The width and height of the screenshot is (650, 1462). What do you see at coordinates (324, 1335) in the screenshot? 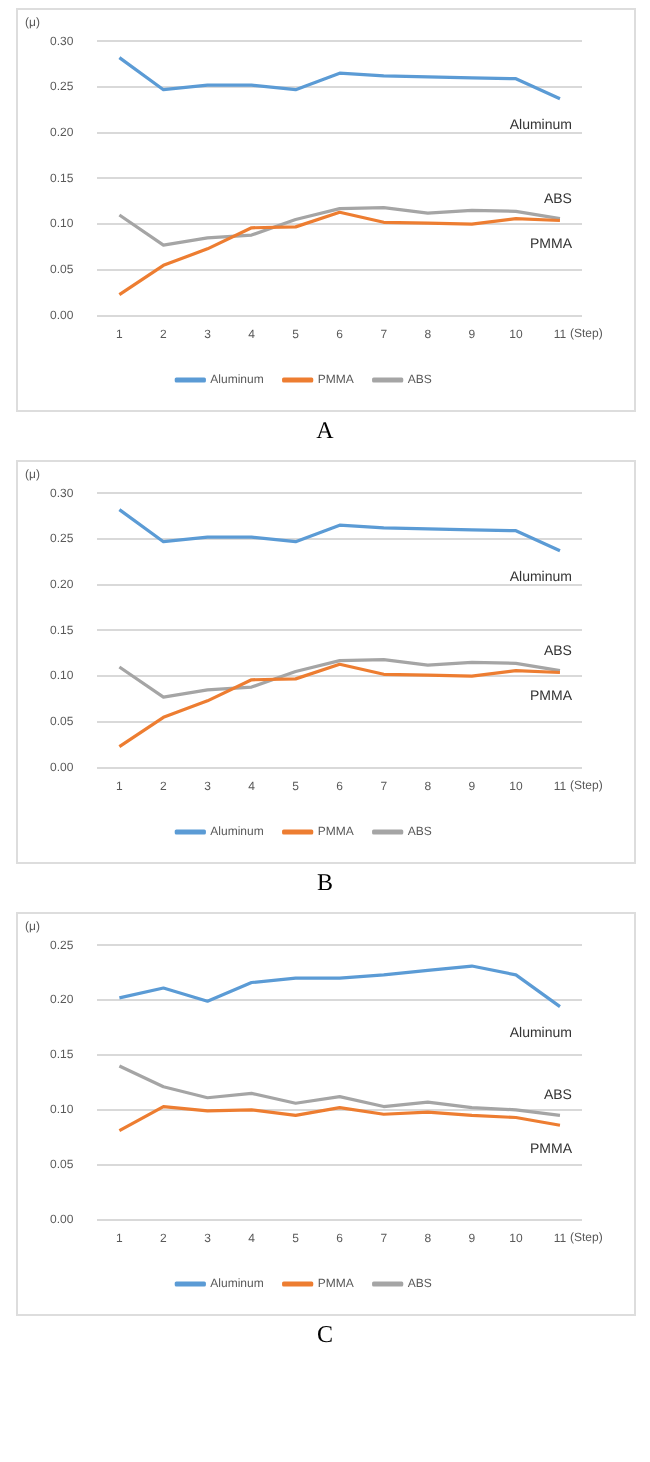
I see `text: C` at bounding box center [324, 1335].